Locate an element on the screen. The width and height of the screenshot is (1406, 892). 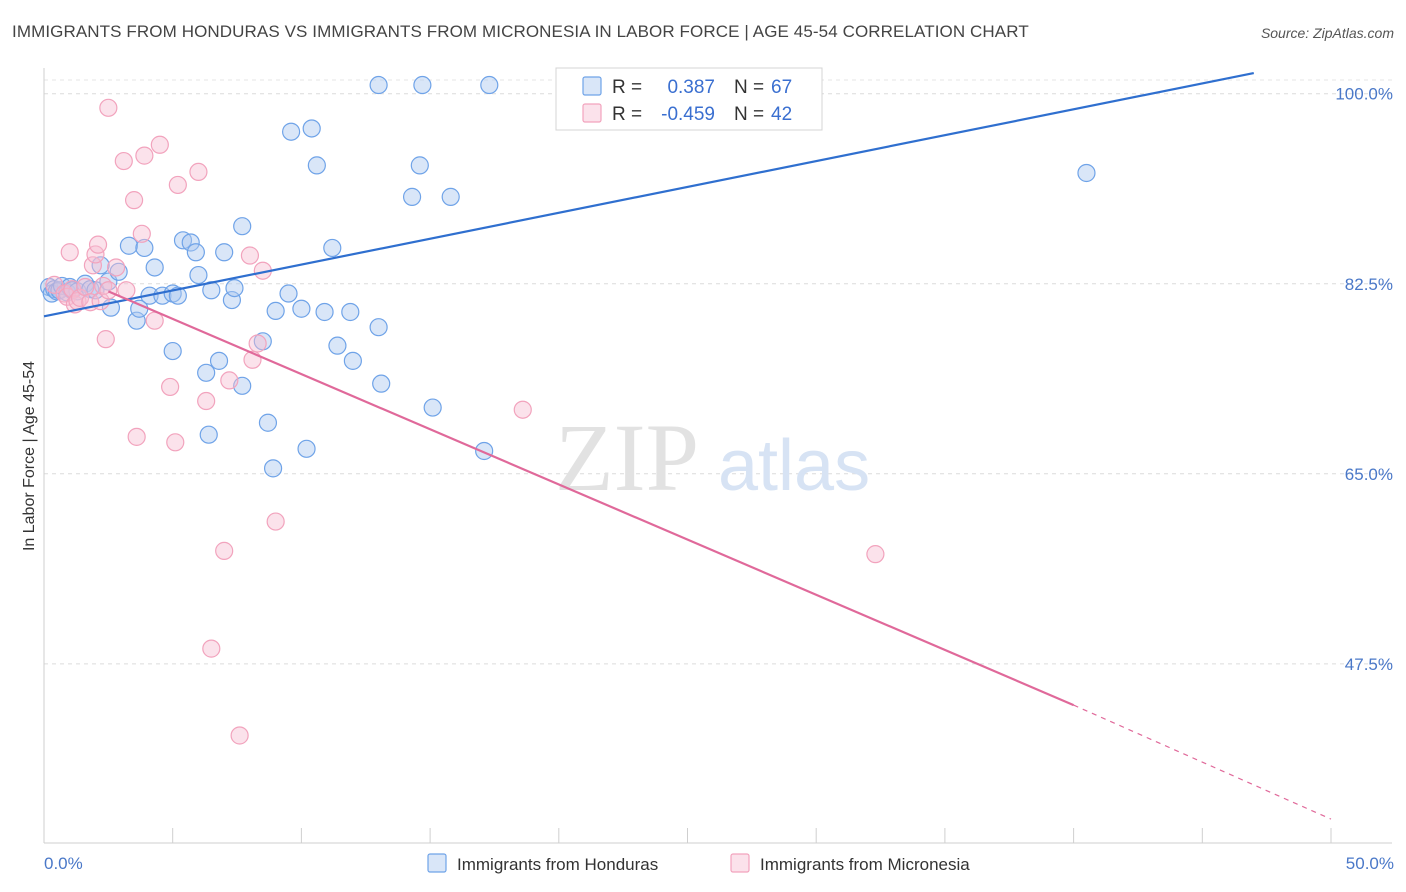
legend-r-label-1: R = is located at coordinates (627, 87).